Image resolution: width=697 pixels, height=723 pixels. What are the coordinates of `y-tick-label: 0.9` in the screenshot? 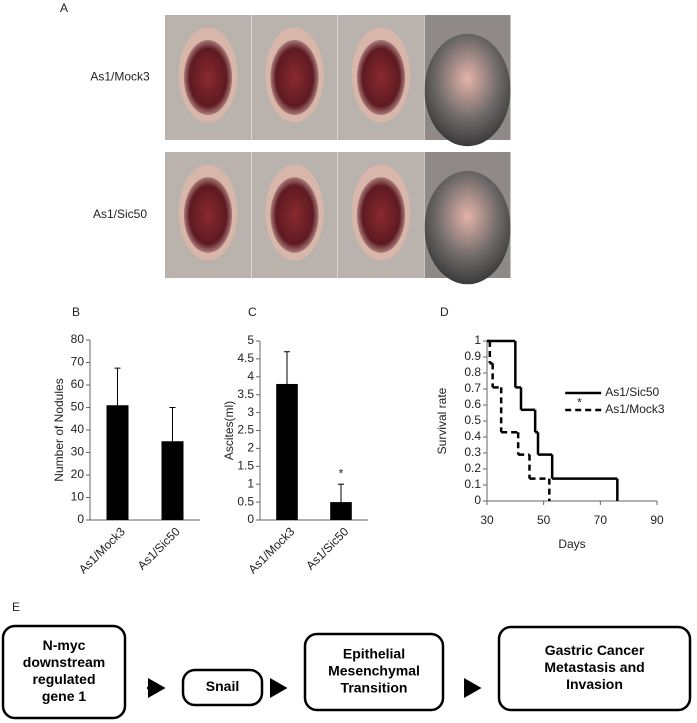 It's located at (472, 356).